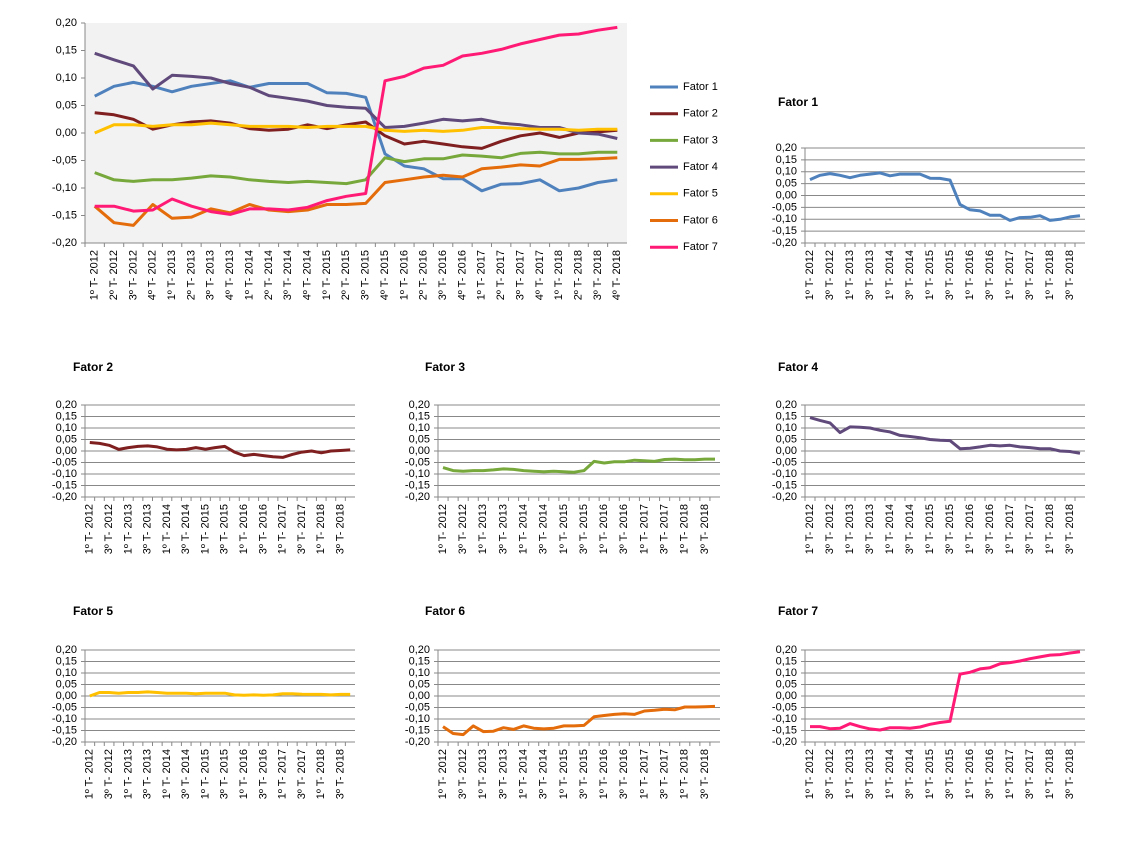  Describe the element at coordinates (990, 774) in the screenshot. I see `x-tick-label: 3º T- 2016` at that location.